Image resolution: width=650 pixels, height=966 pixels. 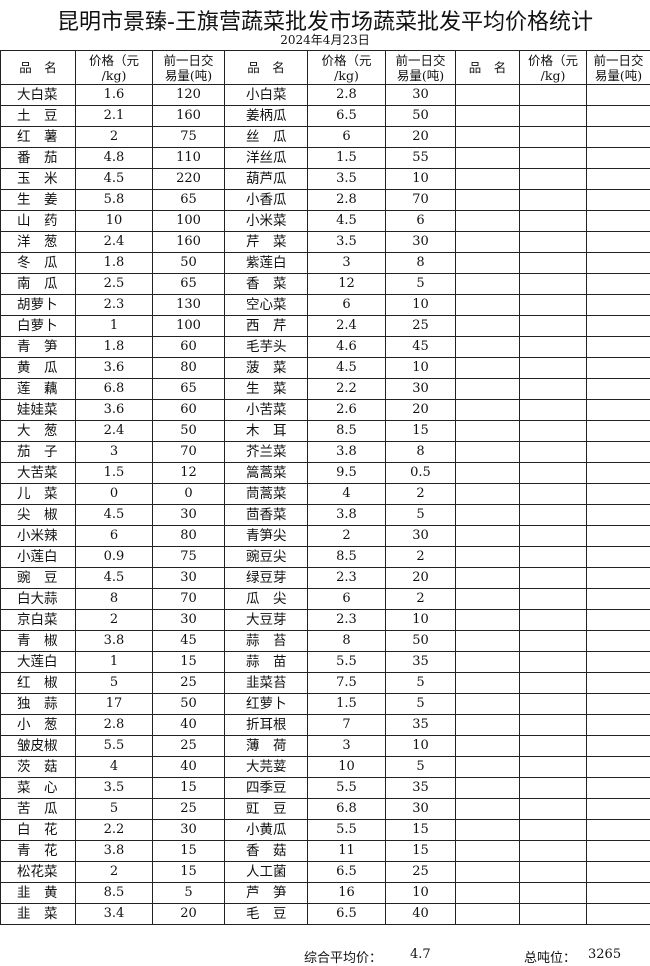 I want to click on item-price: 12, so click(x=346, y=284).